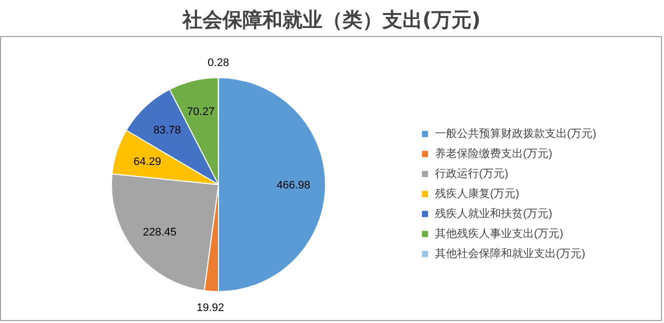 The image size is (664, 323). Describe the element at coordinates (210, 308) in the screenshot. I see `data-label: 19.92` at that location.